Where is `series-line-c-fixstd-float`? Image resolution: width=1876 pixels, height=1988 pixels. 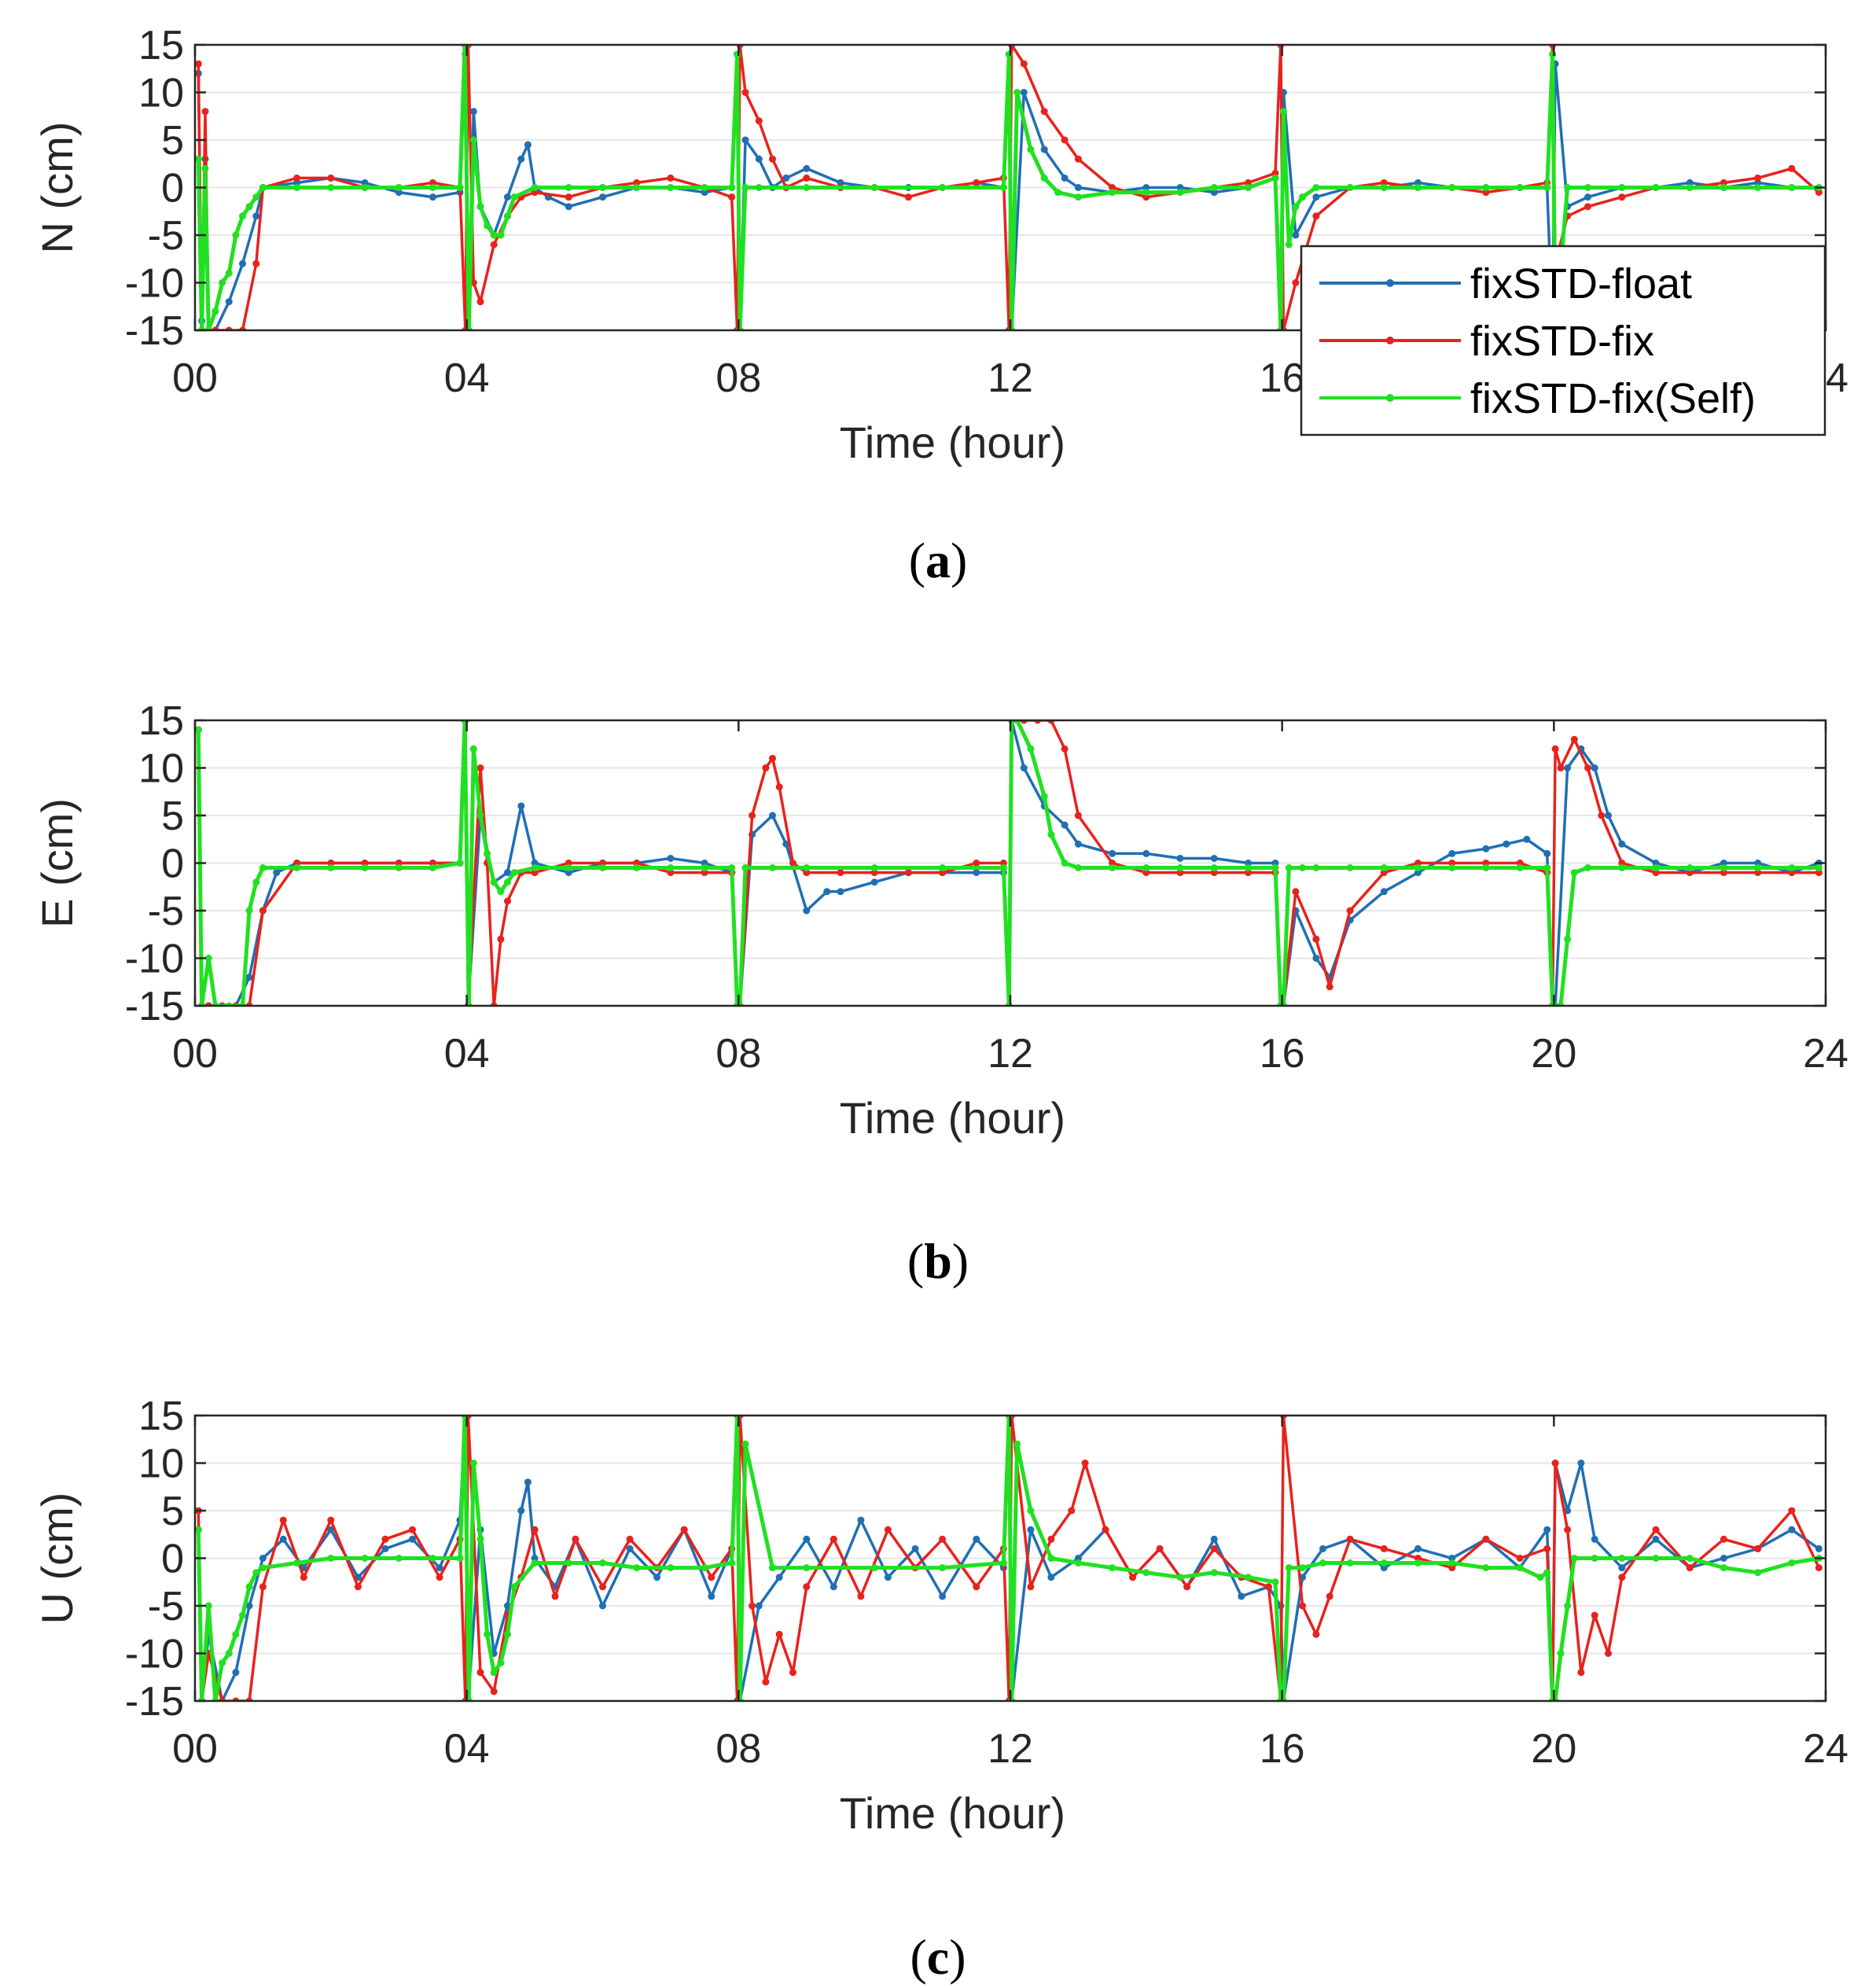
series-line-c-fixstd-float is located at coordinates (1008, 1558).